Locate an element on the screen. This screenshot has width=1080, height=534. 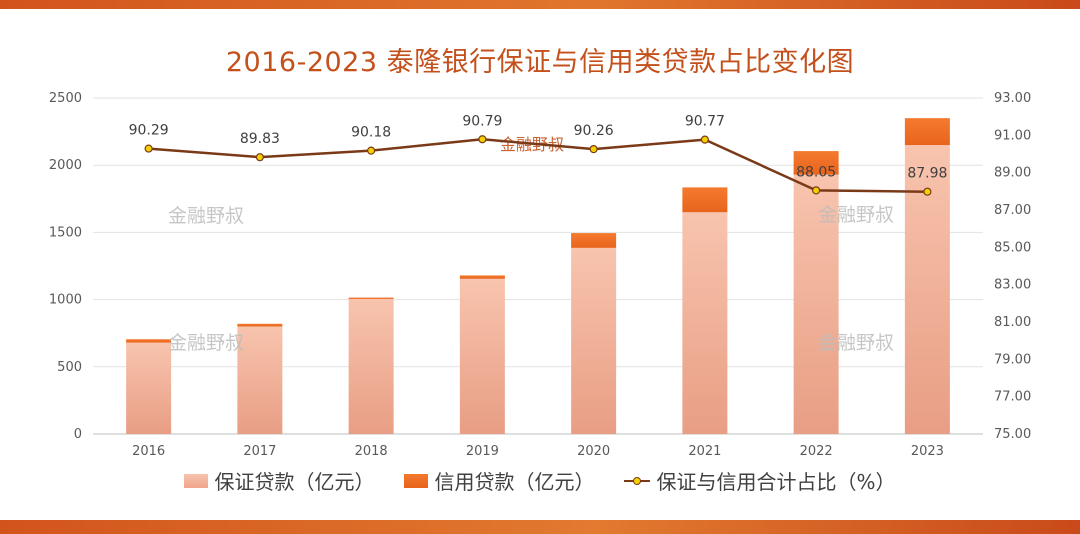
legend-label-credit: 信用贷款（亿元） is located at coordinates (514, 482).